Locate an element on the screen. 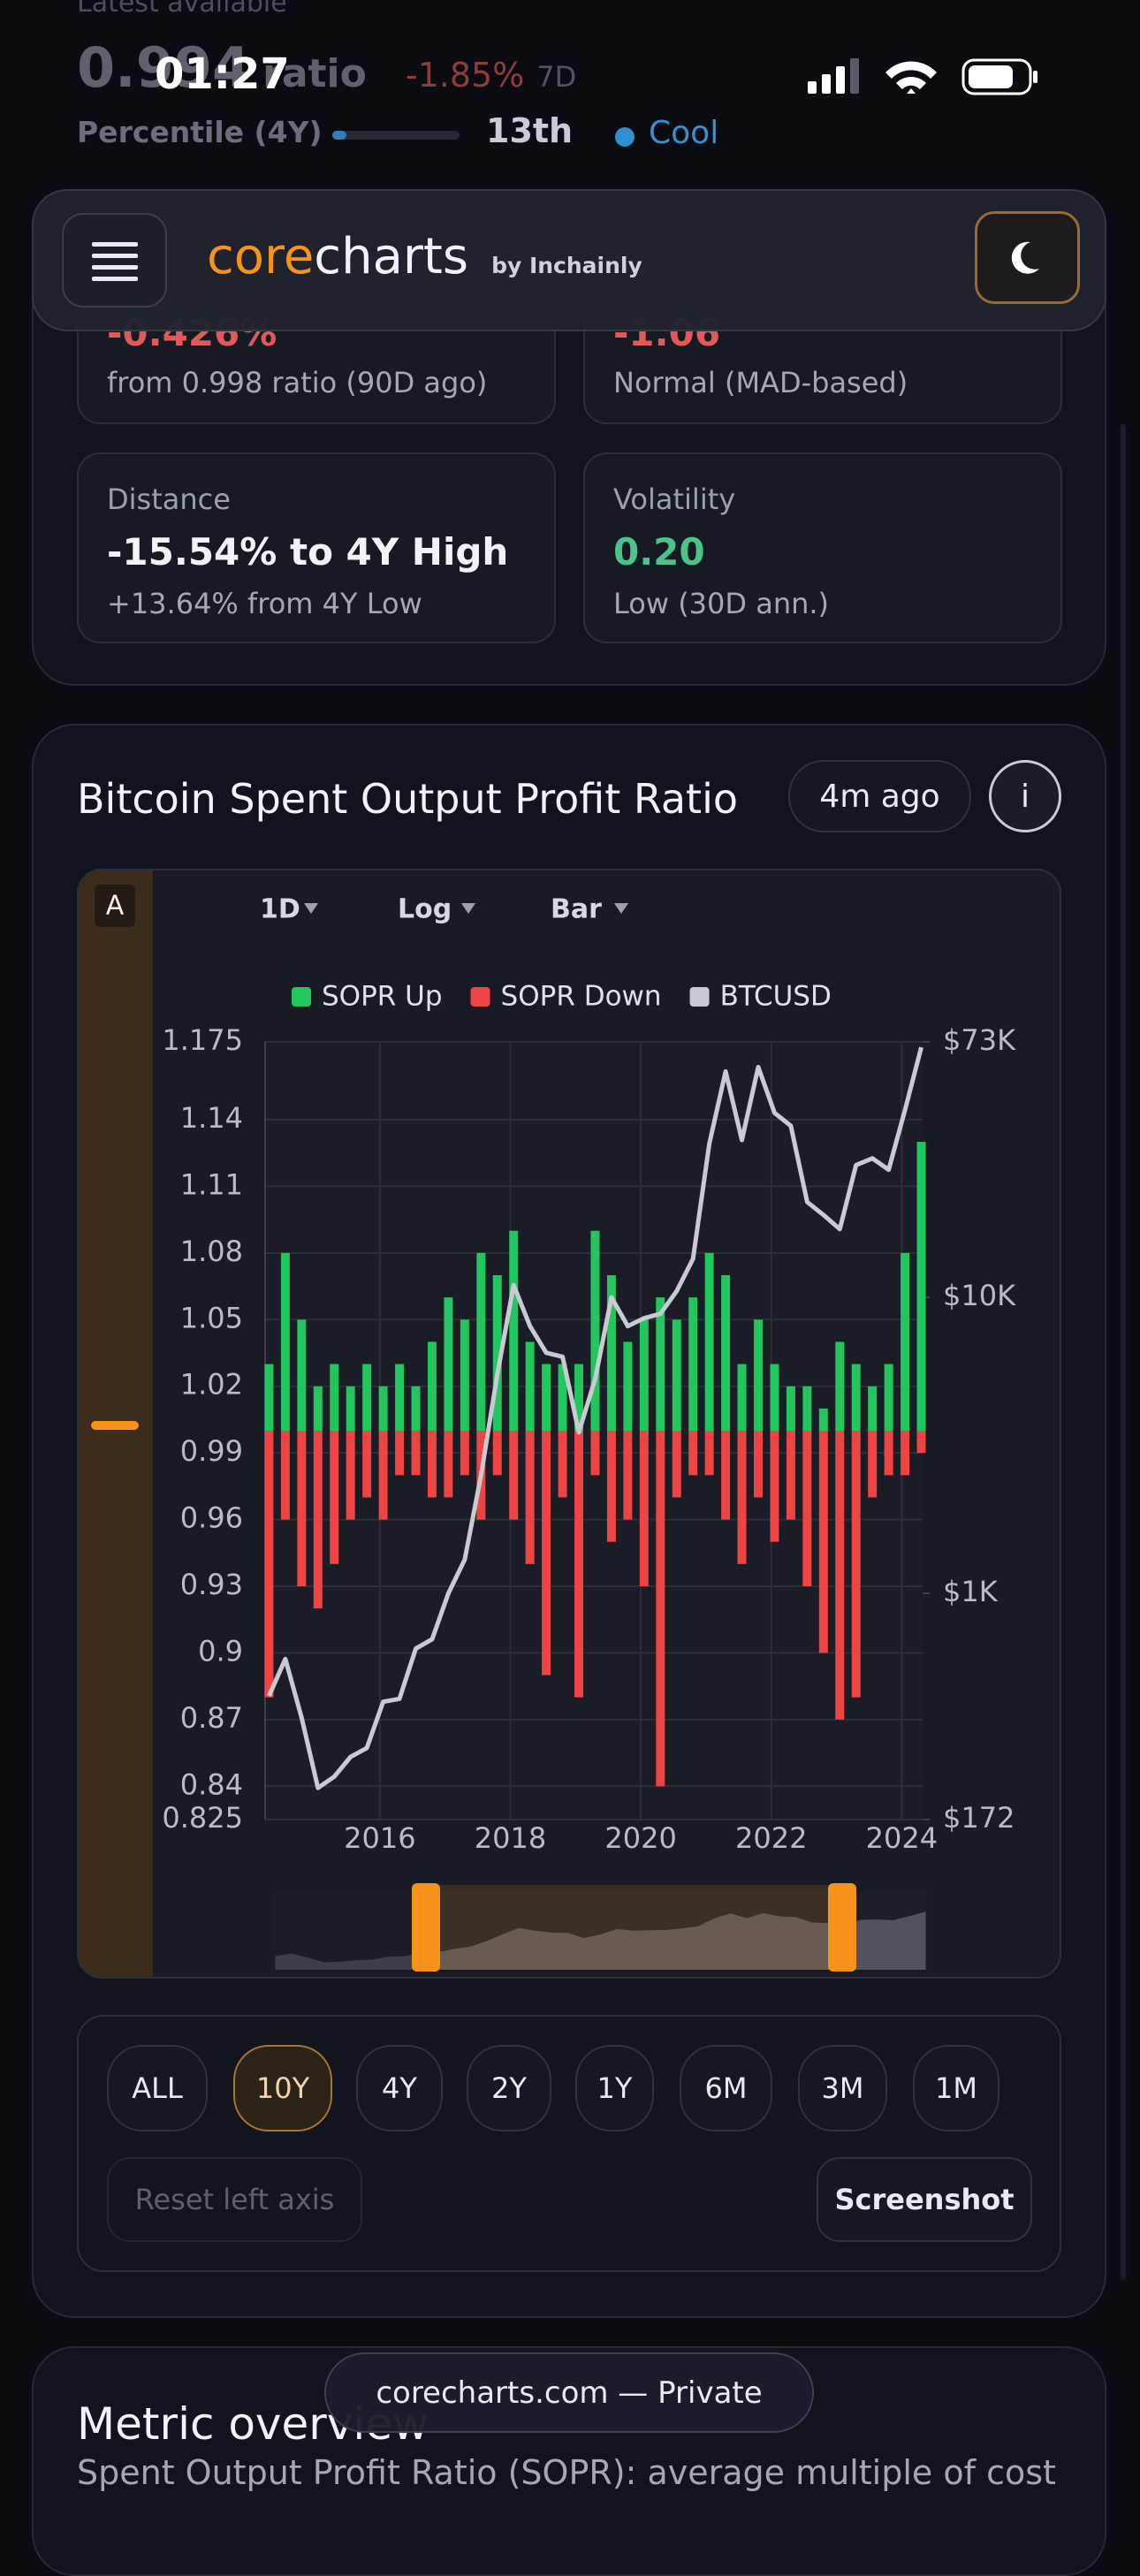 Image resolution: width=1140 pixels, height=2576 pixels. y-tick-label: 1.175 is located at coordinates (202, 1040).